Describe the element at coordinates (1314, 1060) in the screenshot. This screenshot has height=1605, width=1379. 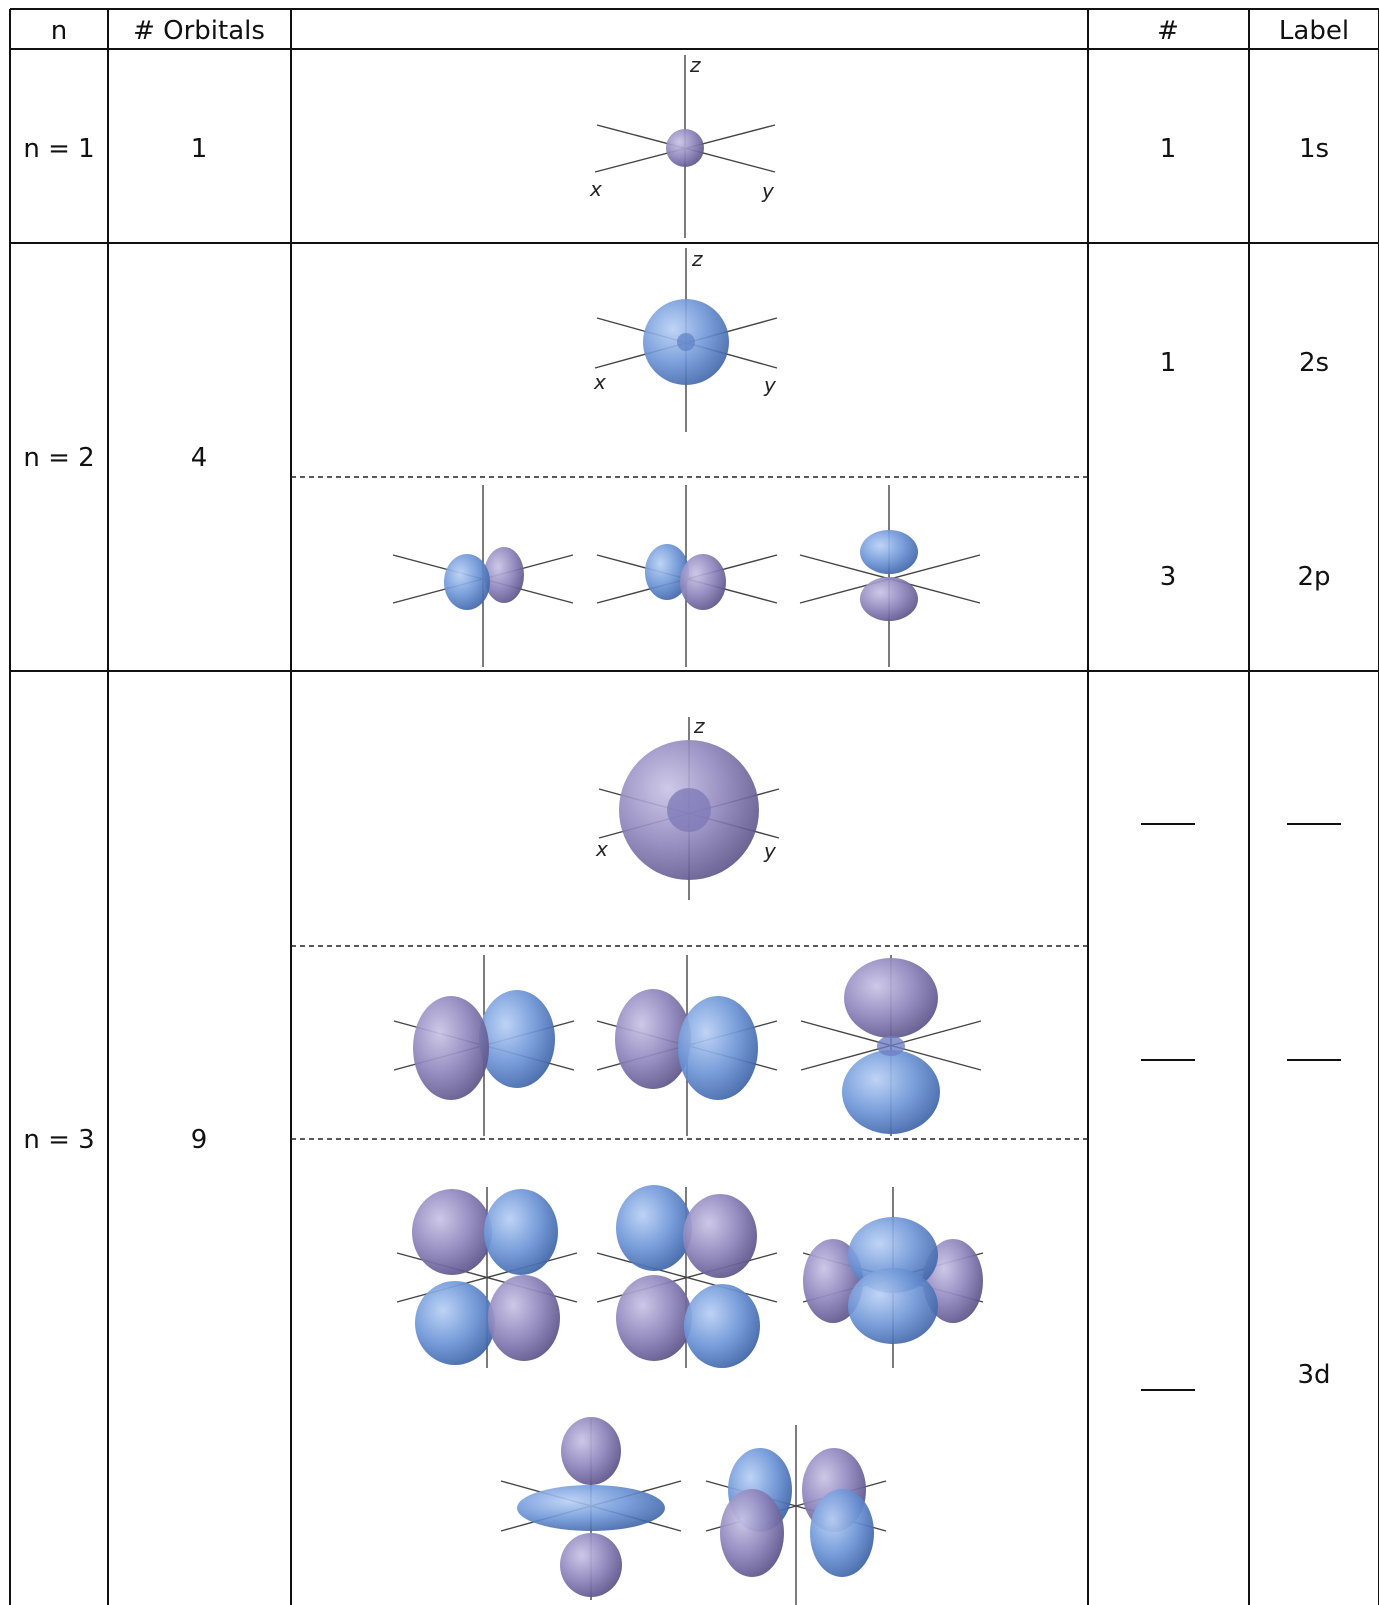
I see `label-3p-blank` at that location.